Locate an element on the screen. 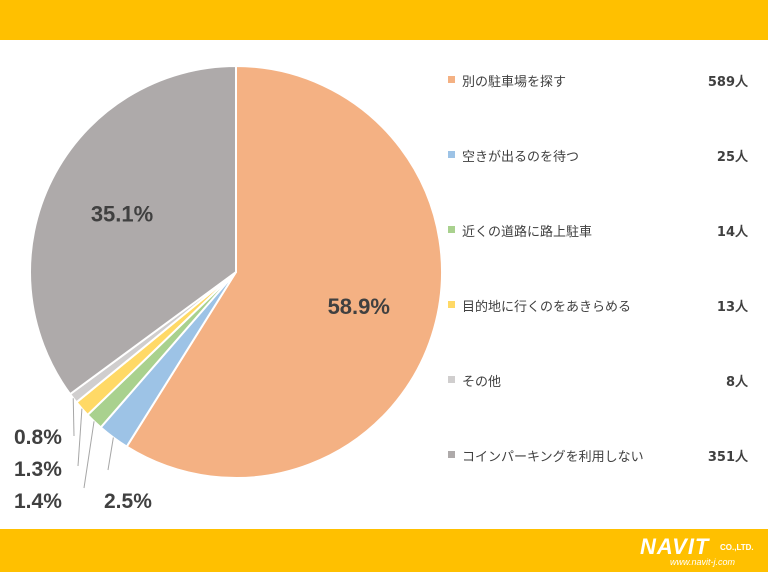 This screenshot has width=768, height=572. legend-label: 近くの道路に路上駐車 is located at coordinates (527, 232).